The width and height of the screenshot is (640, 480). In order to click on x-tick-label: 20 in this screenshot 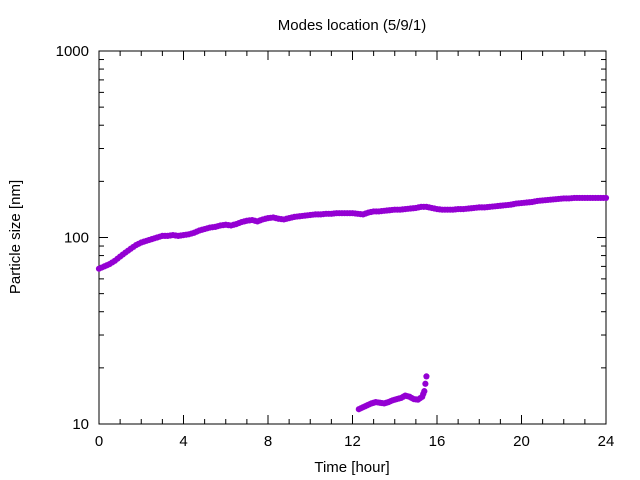, I will do `click(521, 441)`.